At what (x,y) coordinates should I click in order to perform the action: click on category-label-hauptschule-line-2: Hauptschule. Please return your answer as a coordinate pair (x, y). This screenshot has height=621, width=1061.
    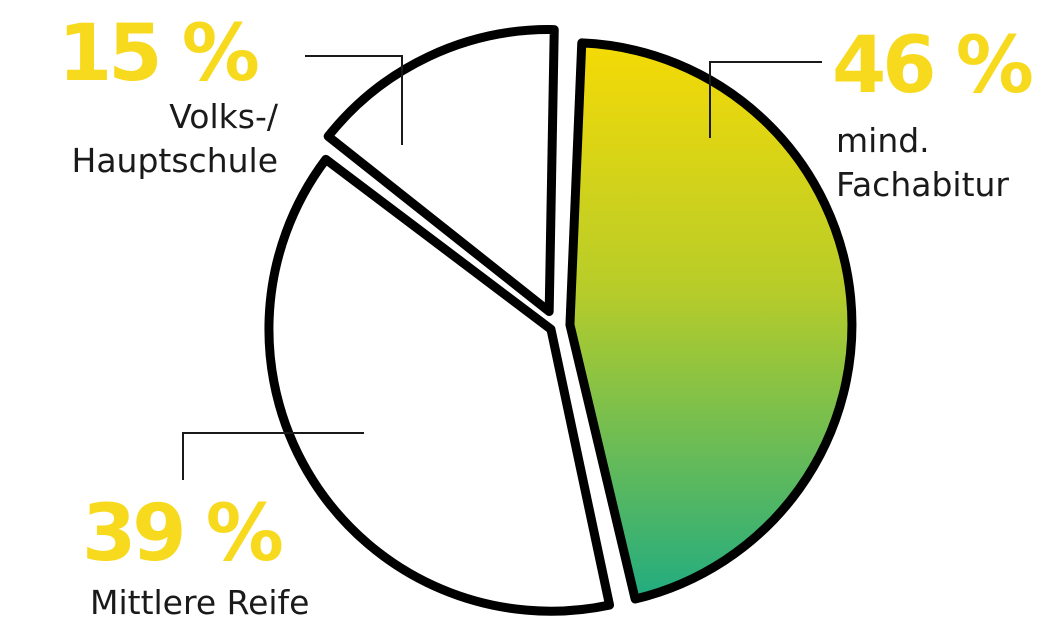
    Looking at the image, I should click on (175, 160).